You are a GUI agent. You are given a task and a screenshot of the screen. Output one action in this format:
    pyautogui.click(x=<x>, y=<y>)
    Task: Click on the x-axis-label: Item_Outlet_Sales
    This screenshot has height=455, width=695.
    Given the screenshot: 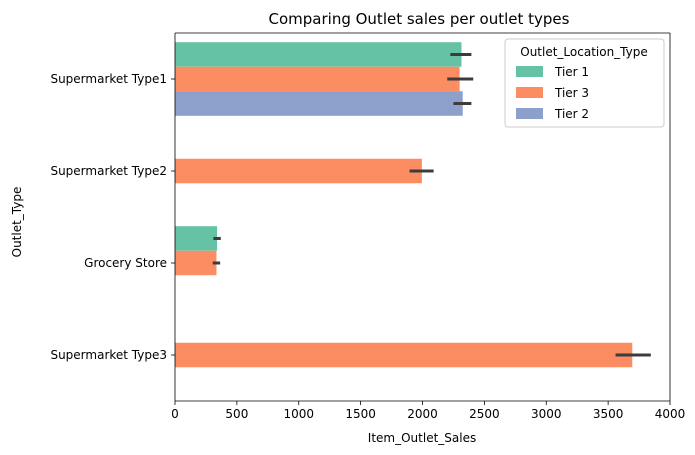 What is the action you would take?
    pyautogui.click(x=422, y=438)
    